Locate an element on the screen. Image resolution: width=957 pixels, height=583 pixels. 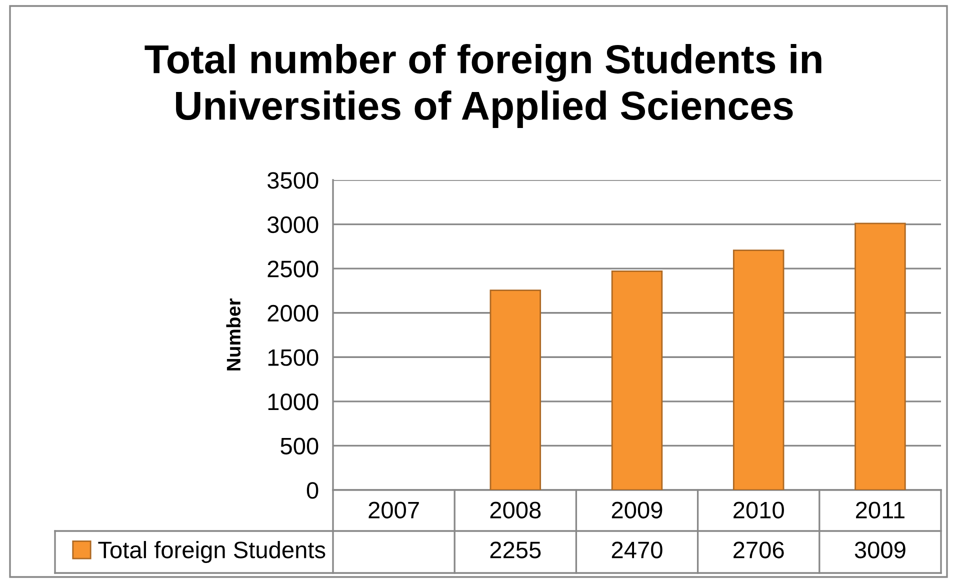
y-tick-label: 2500 is located at coordinates (293, 269).